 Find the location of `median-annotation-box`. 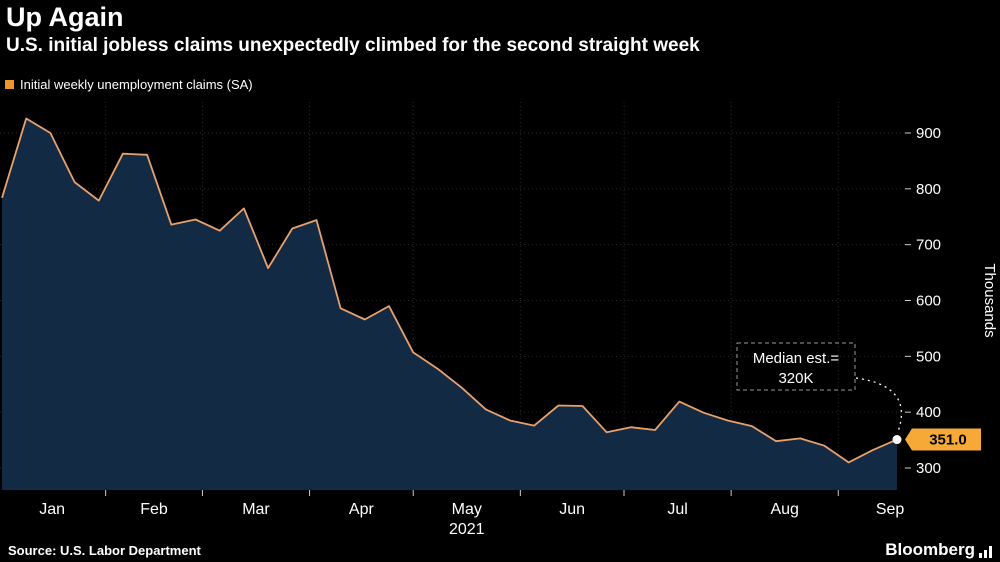

median-annotation-box is located at coordinates (796, 366).